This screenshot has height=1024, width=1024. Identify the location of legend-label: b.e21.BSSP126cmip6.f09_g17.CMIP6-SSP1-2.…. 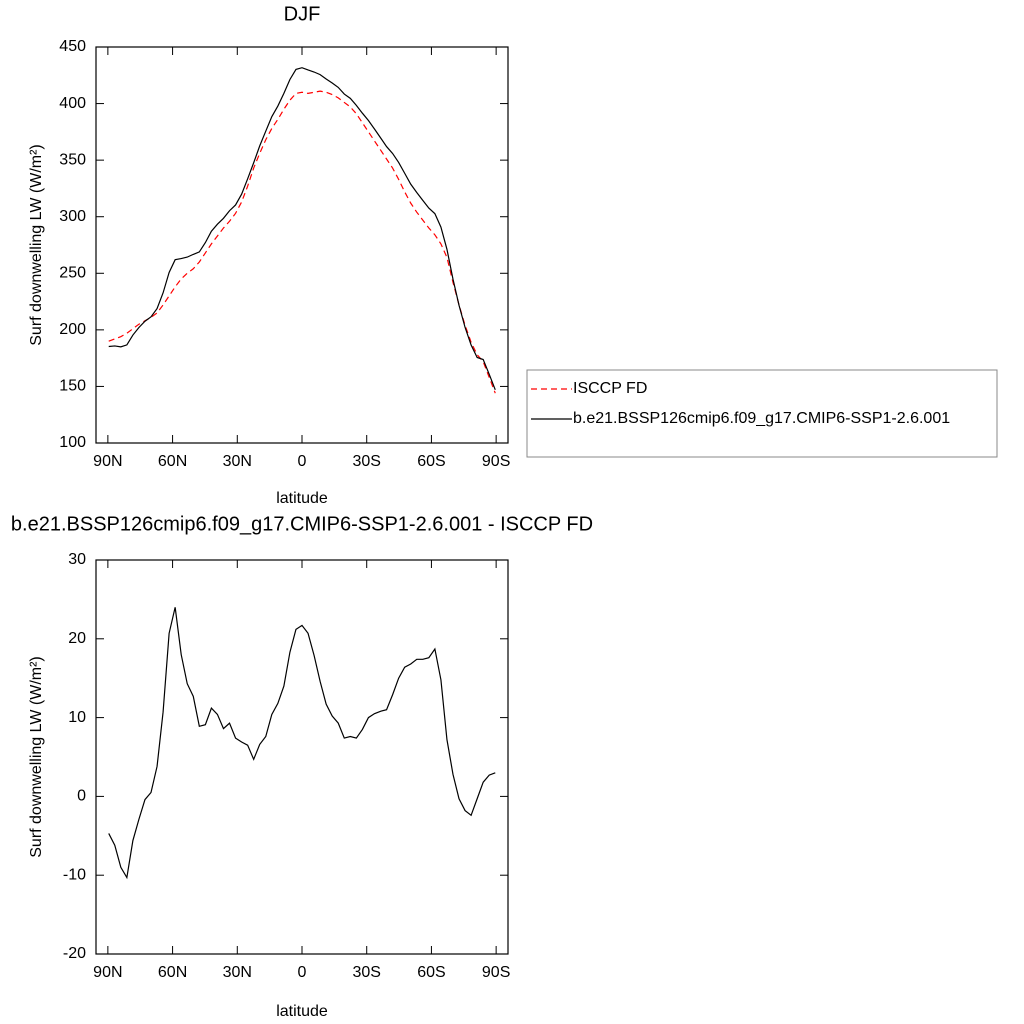
(761, 418).